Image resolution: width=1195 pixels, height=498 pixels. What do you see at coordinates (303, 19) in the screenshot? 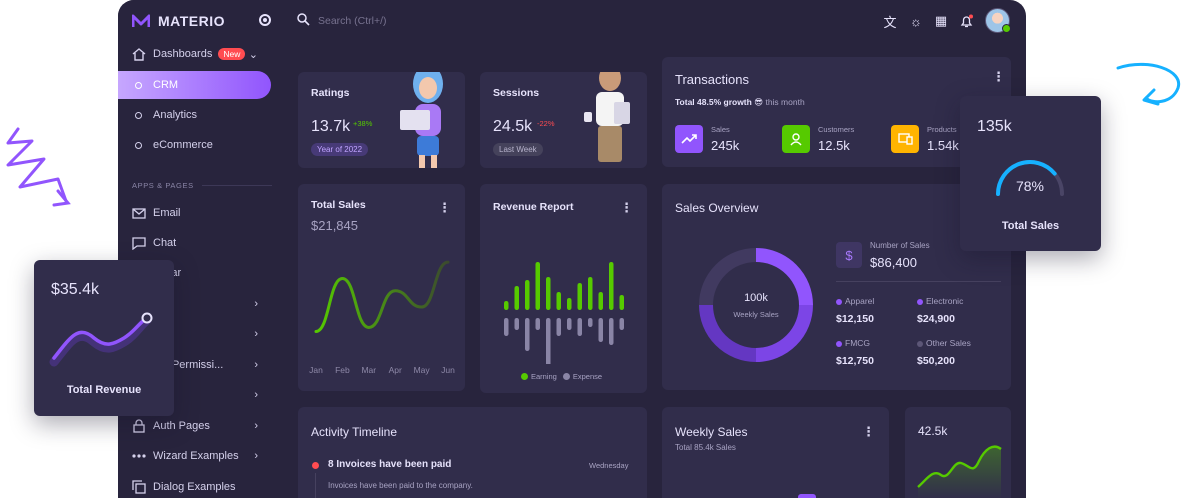
I see `search-icon` at bounding box center [303, 19].